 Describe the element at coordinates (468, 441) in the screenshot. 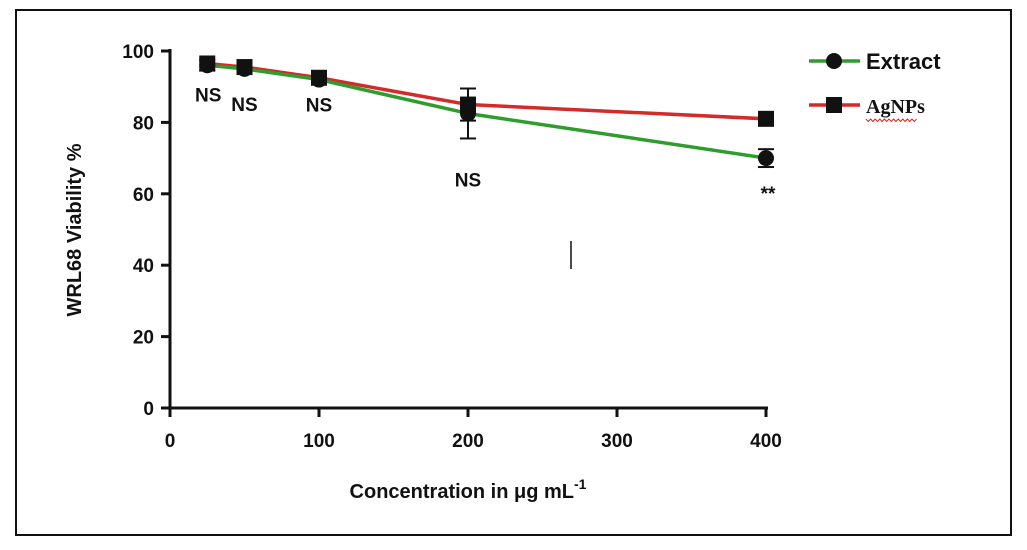

I see `x-tick-label: 200` at that location.